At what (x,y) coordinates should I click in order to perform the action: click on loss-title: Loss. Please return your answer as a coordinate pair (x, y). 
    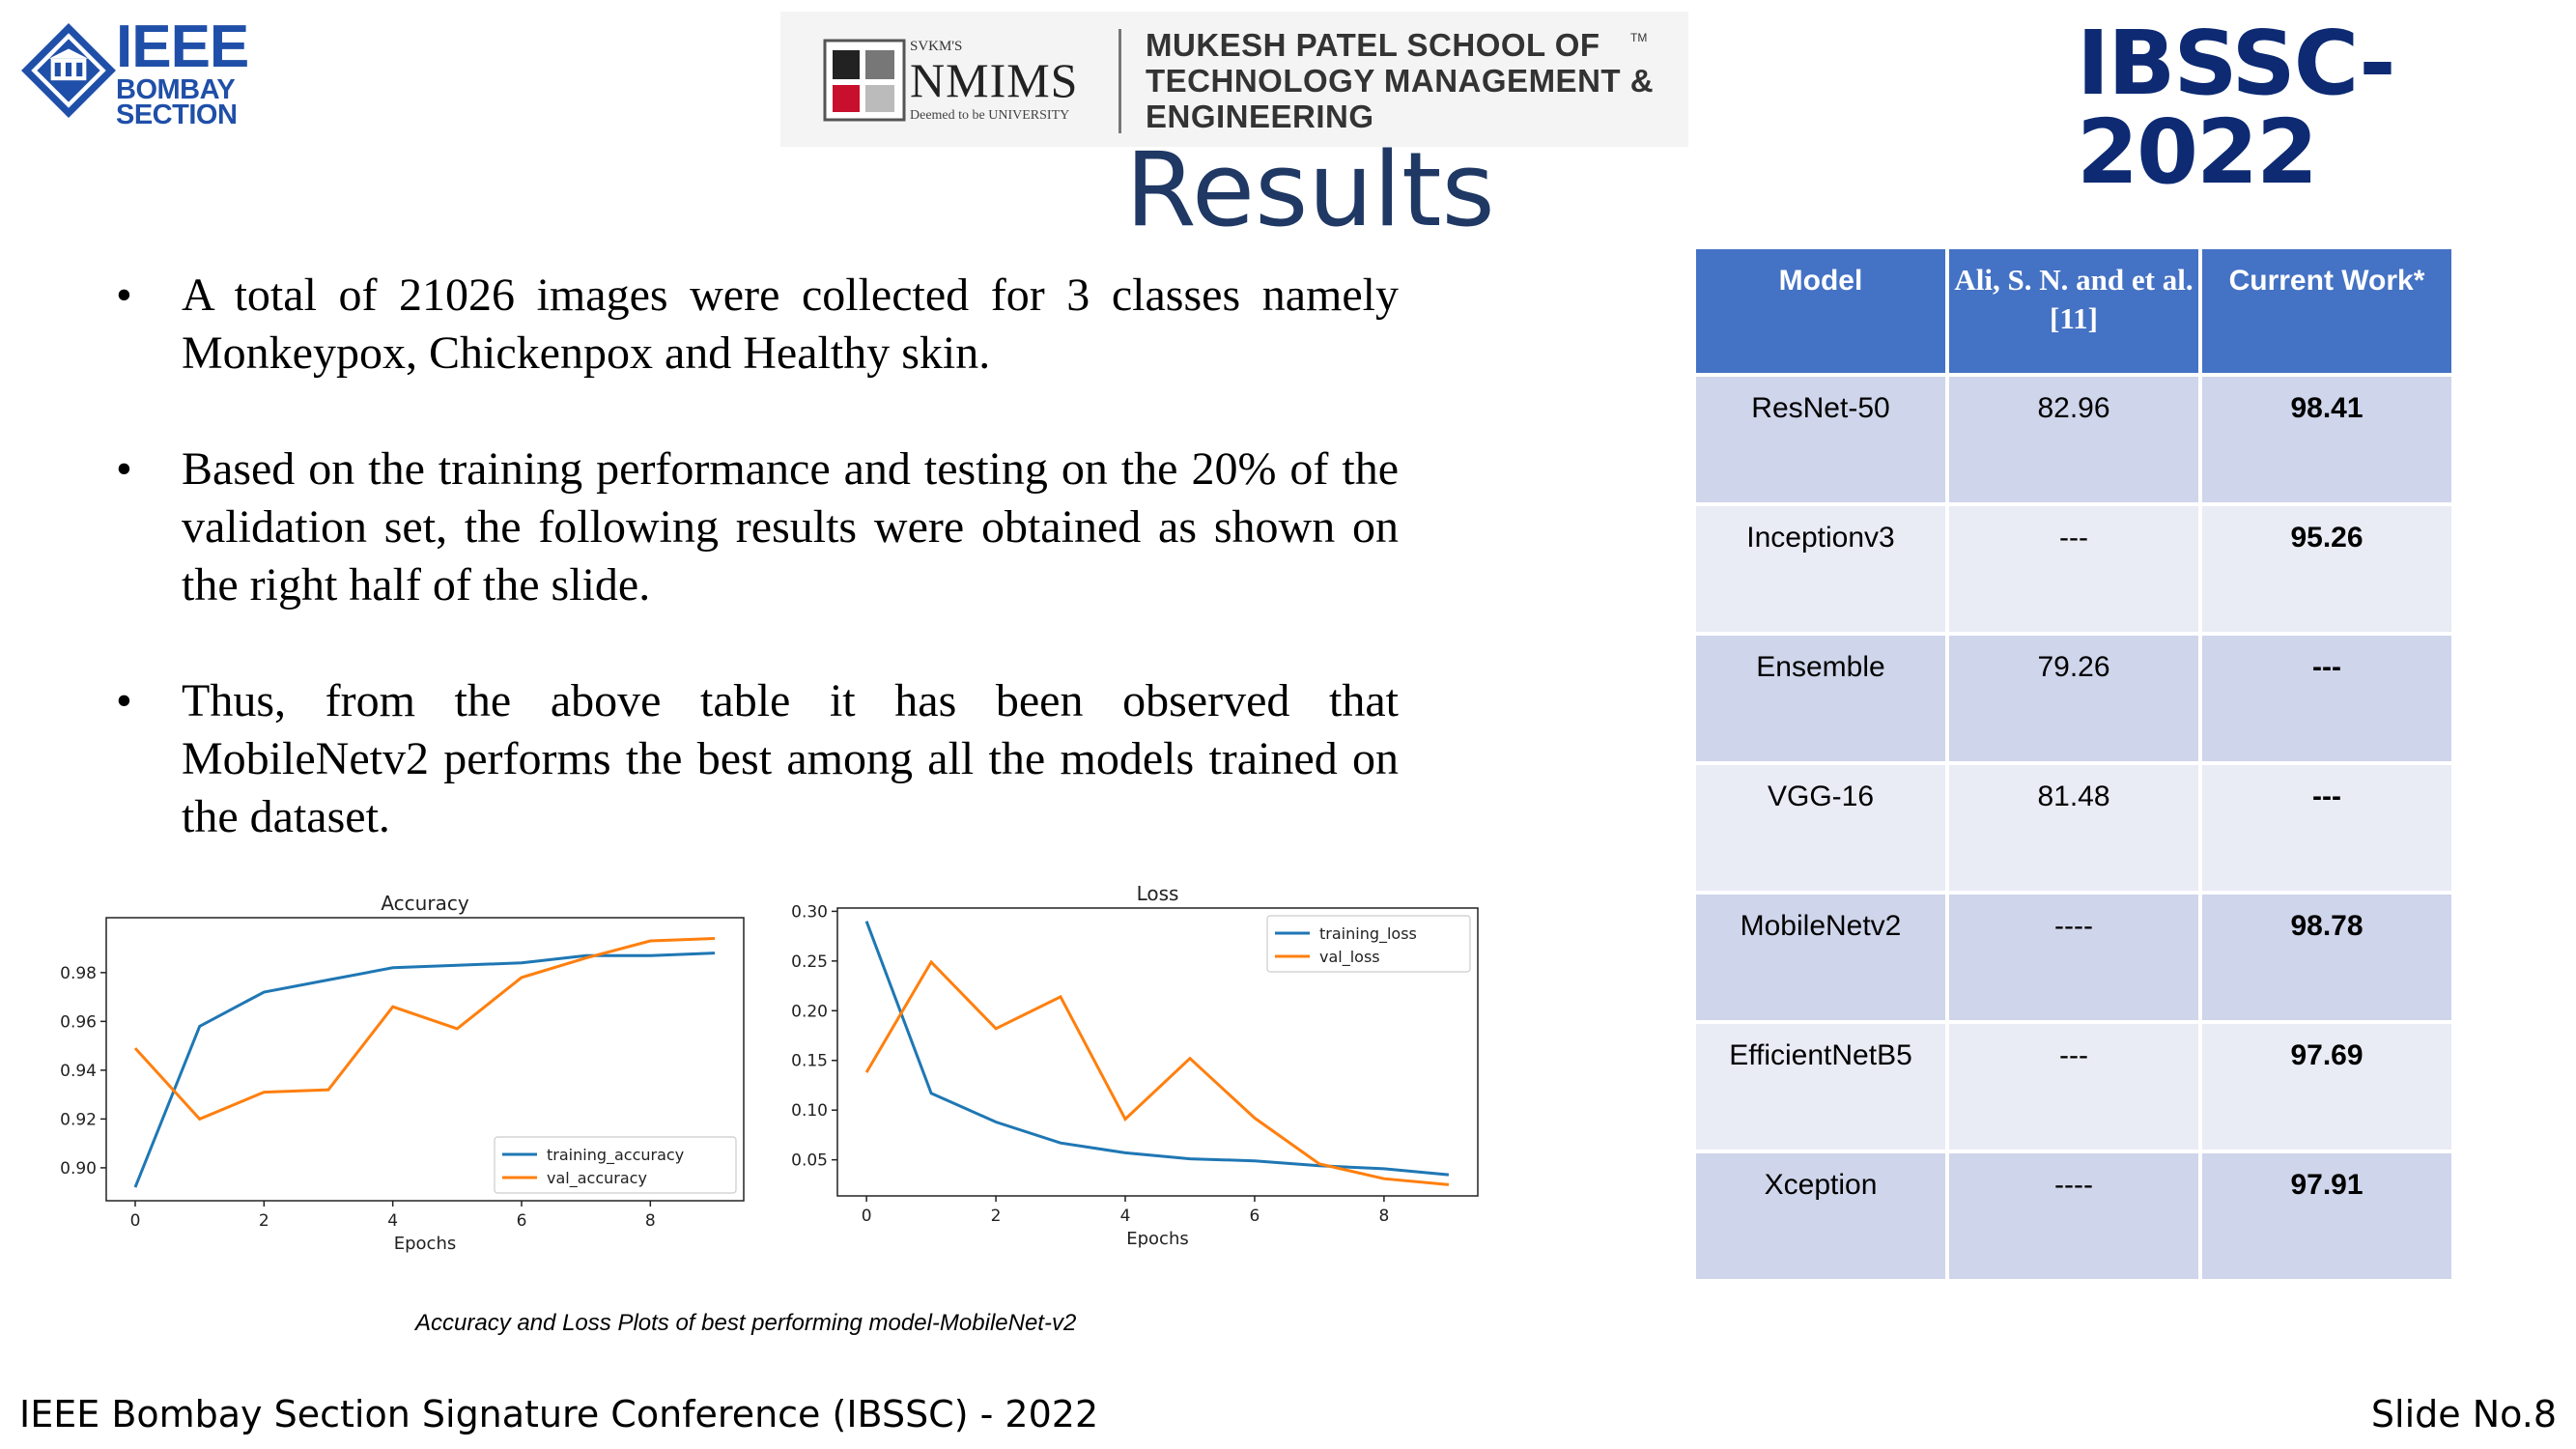
    Looking at the image, I should click on (1158, 893).